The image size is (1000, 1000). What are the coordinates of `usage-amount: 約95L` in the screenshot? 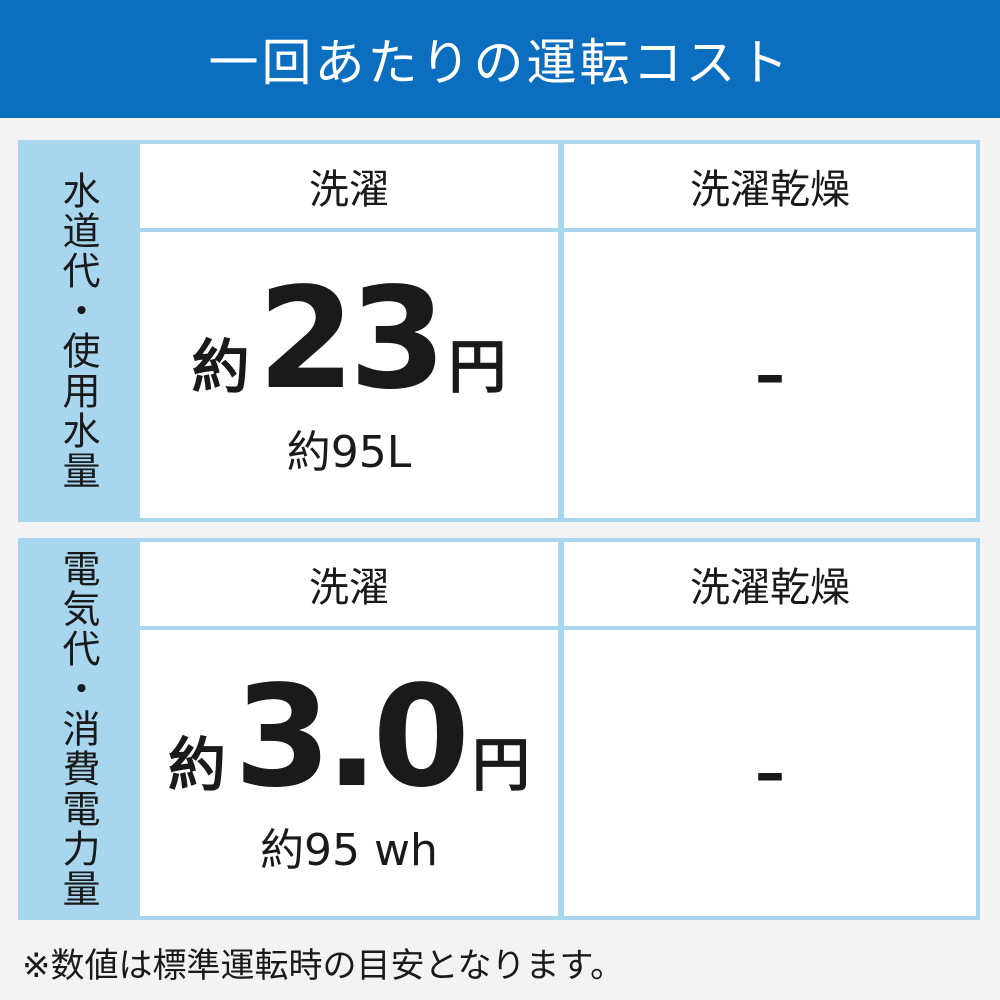 It's located at (349, 452).